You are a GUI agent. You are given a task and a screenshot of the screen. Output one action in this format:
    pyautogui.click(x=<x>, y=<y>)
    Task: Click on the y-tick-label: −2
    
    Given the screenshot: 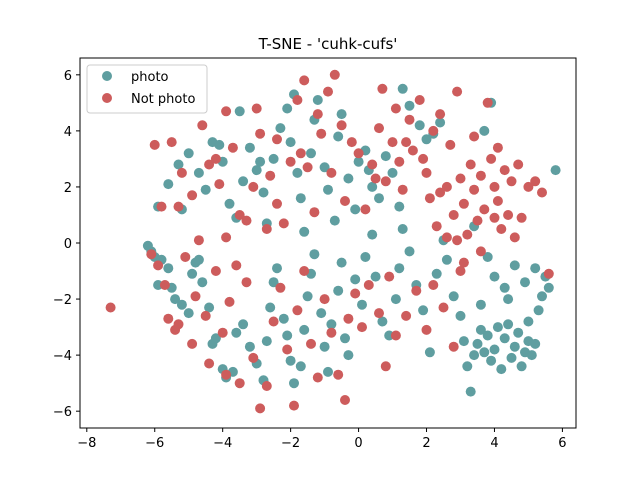 What is the action you would take?
    pyautogui.click(x=62, y=300)
    